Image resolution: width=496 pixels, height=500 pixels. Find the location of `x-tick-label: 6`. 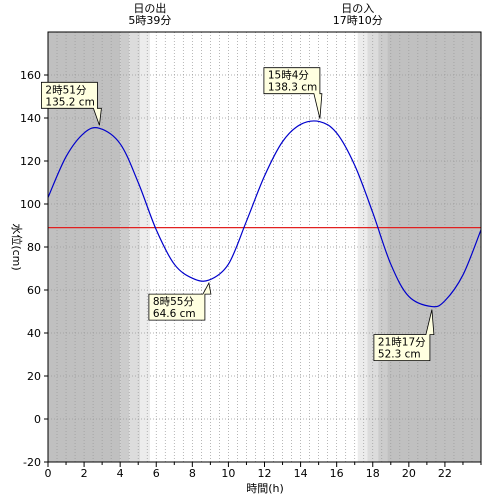

x-tick-label: 6 is located at coordinates (156, 473).